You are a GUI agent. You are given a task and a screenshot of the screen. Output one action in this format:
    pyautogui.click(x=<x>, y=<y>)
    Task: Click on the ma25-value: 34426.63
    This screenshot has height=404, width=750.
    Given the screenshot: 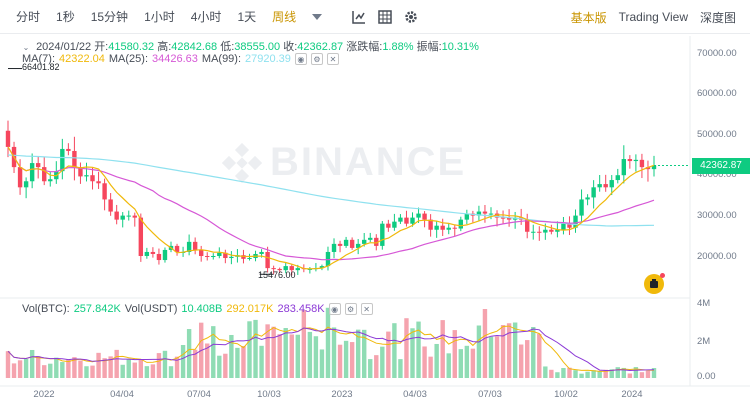 What is the action you would take?
    pyautogui.click(x=175, y=59)
    